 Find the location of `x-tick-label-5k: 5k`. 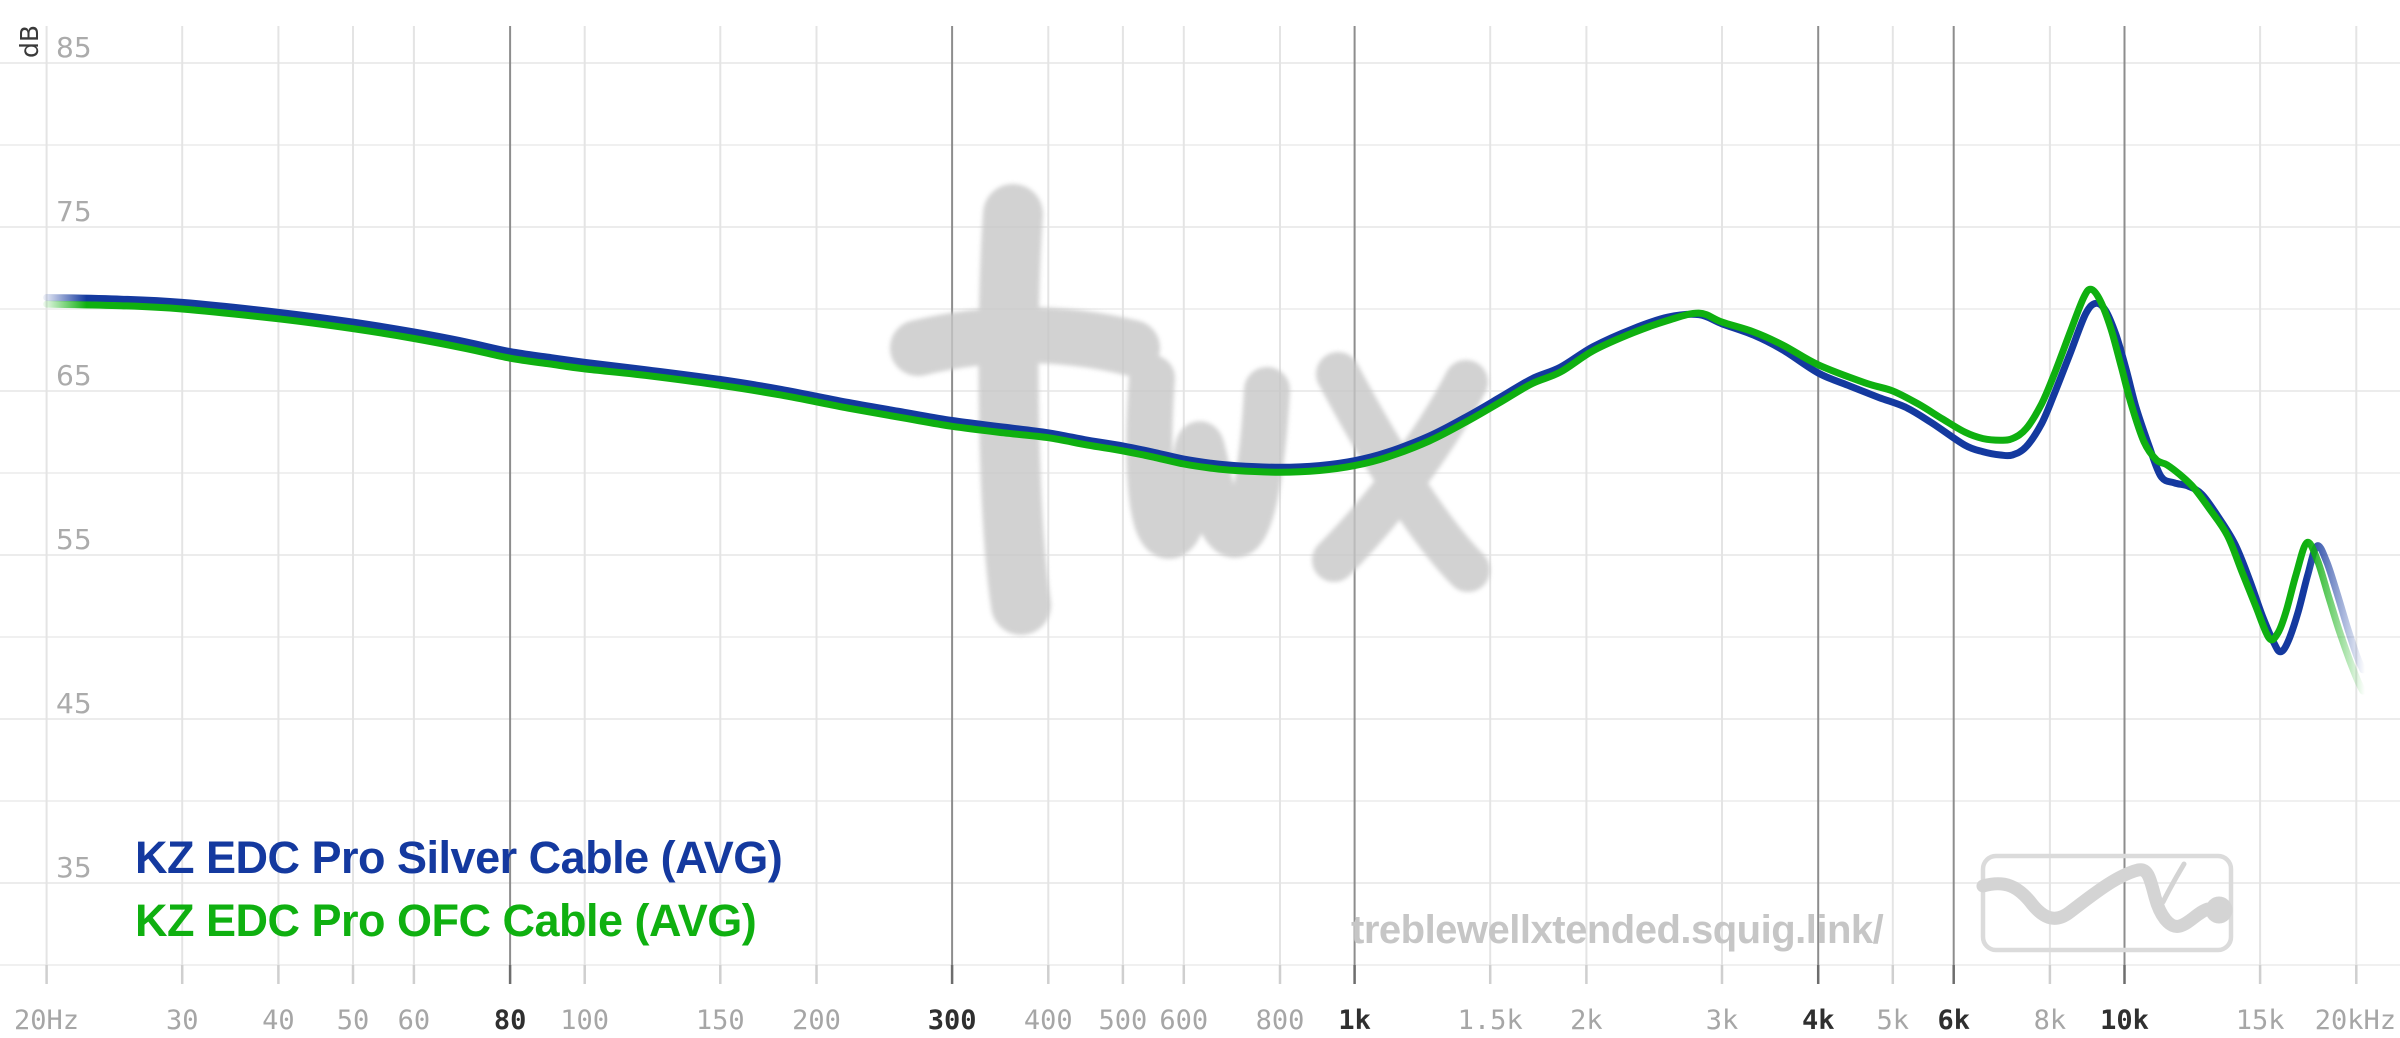

x-tick-label-5k: 5k is located at coordinates (1893, 1020).